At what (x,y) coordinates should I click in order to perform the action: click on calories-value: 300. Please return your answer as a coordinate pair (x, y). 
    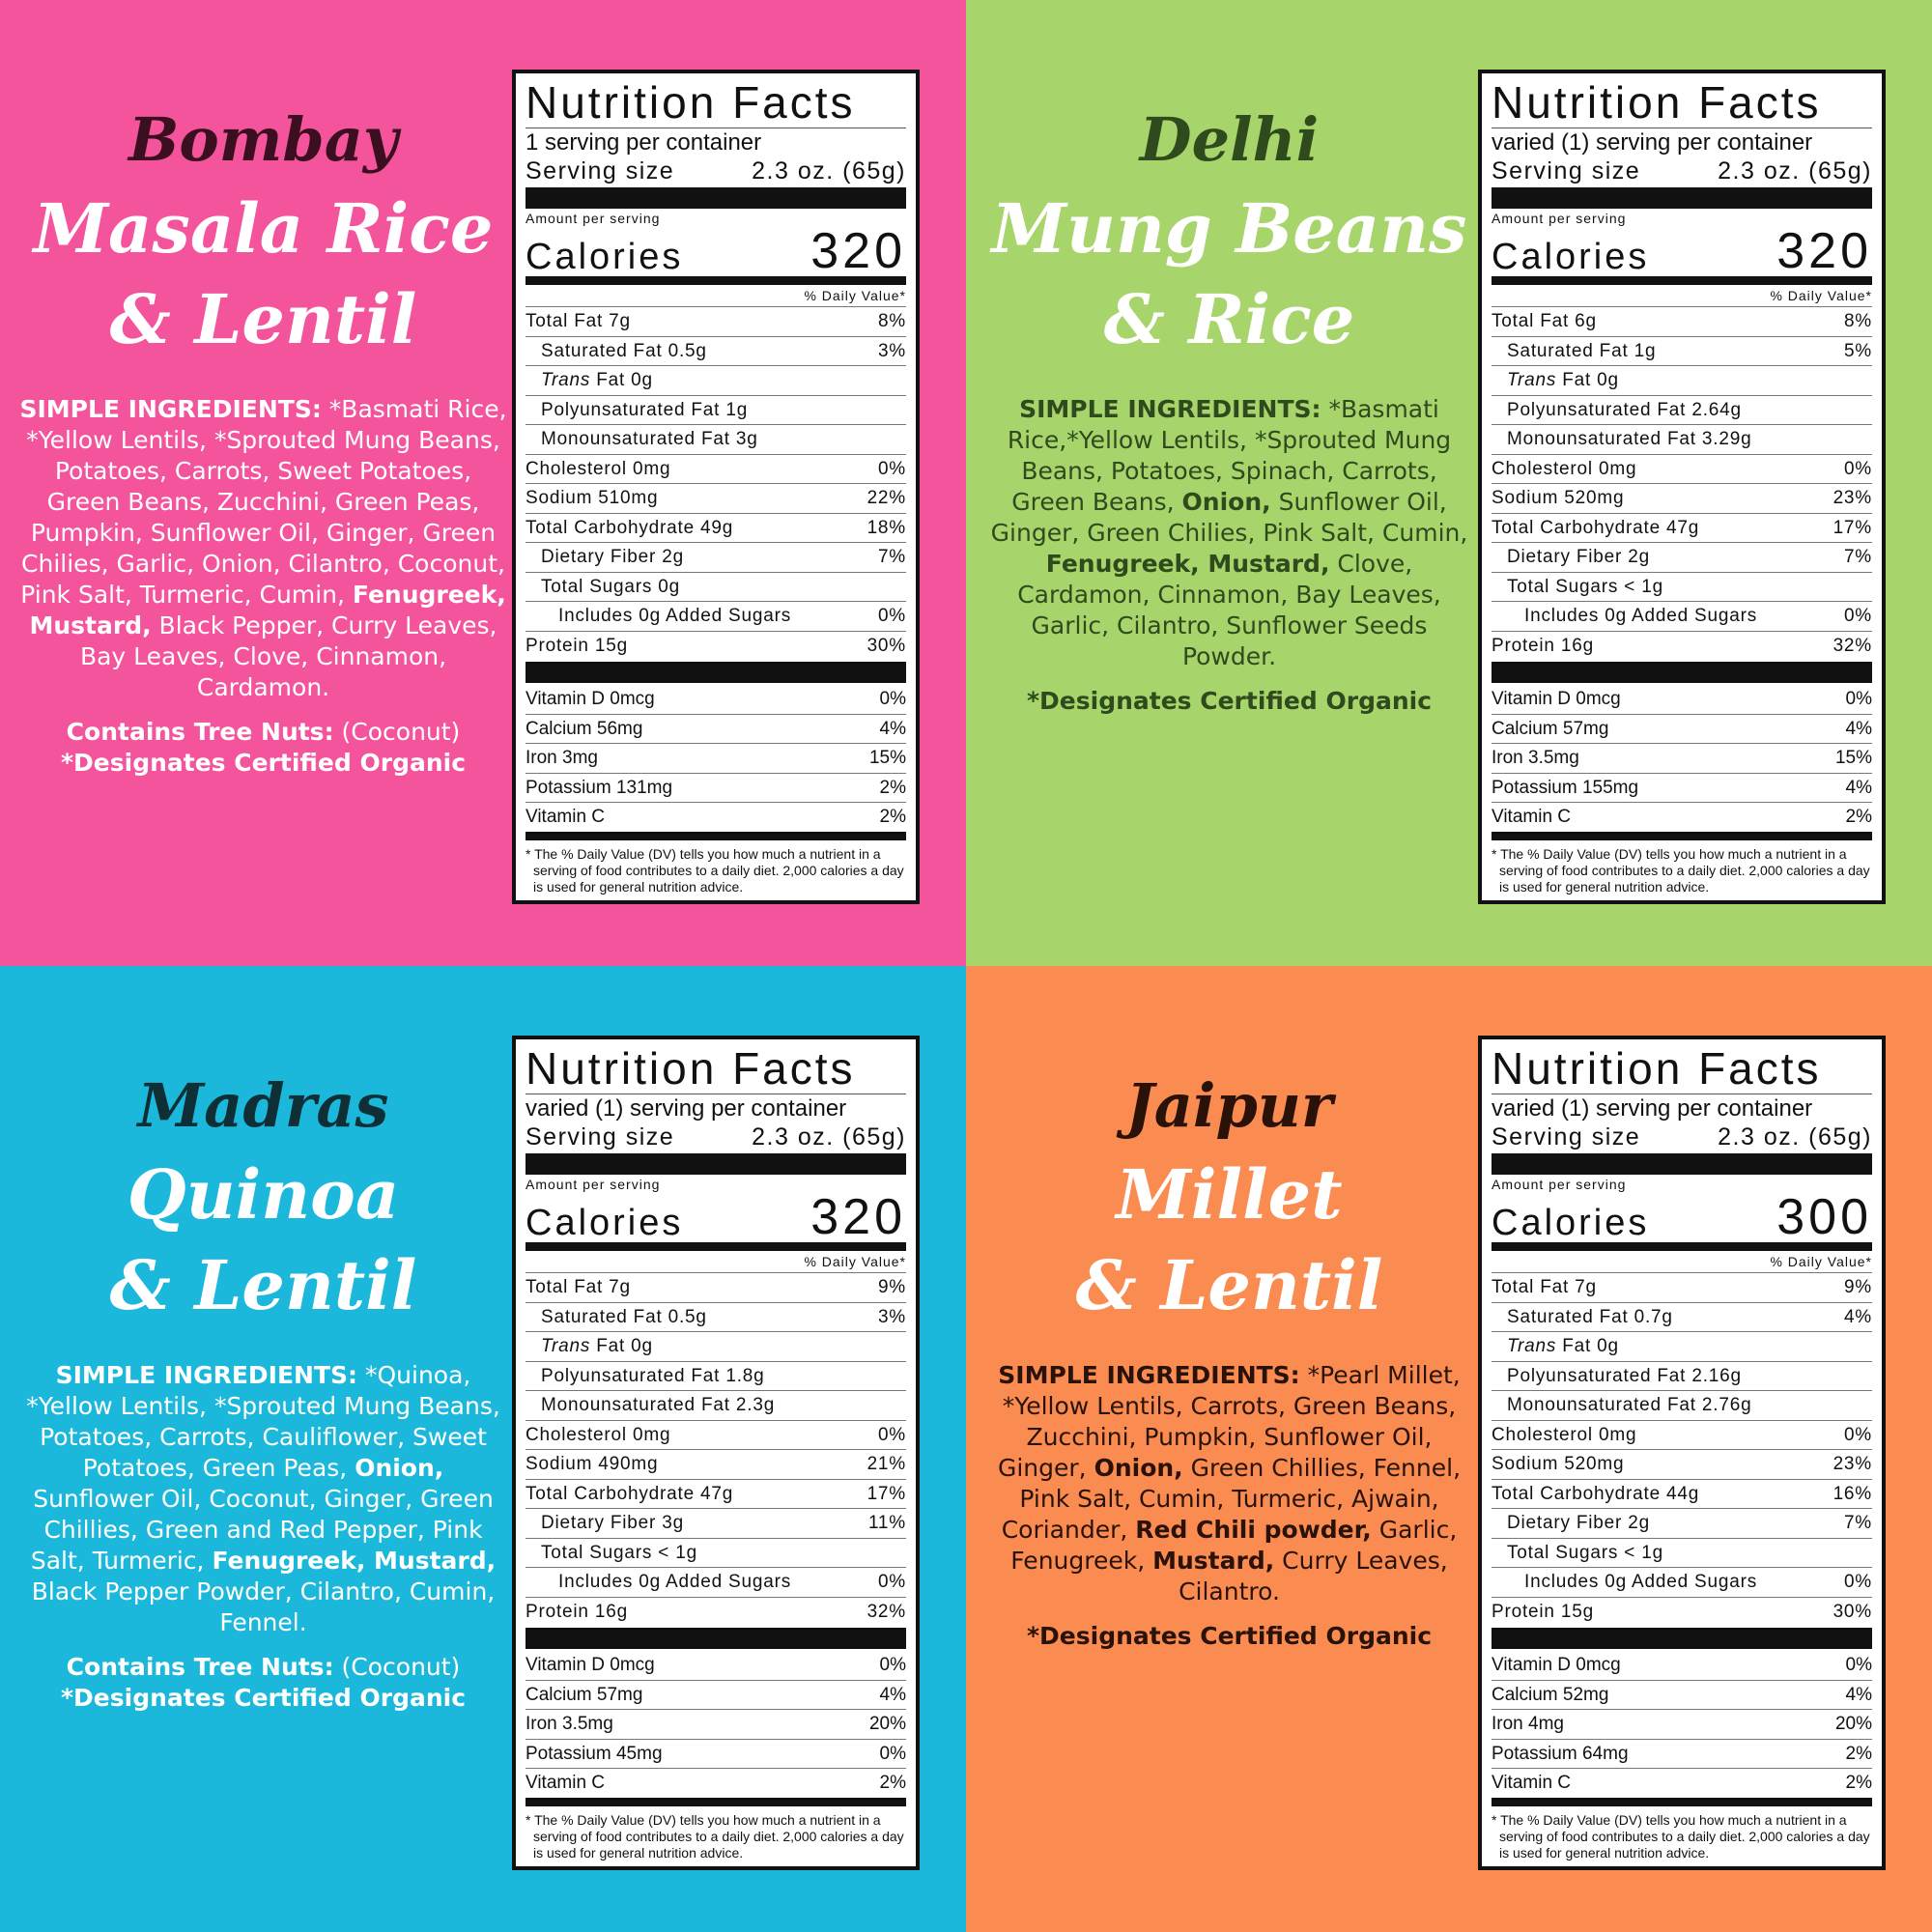
    Looking at the image, I should click on (1824, 1217).